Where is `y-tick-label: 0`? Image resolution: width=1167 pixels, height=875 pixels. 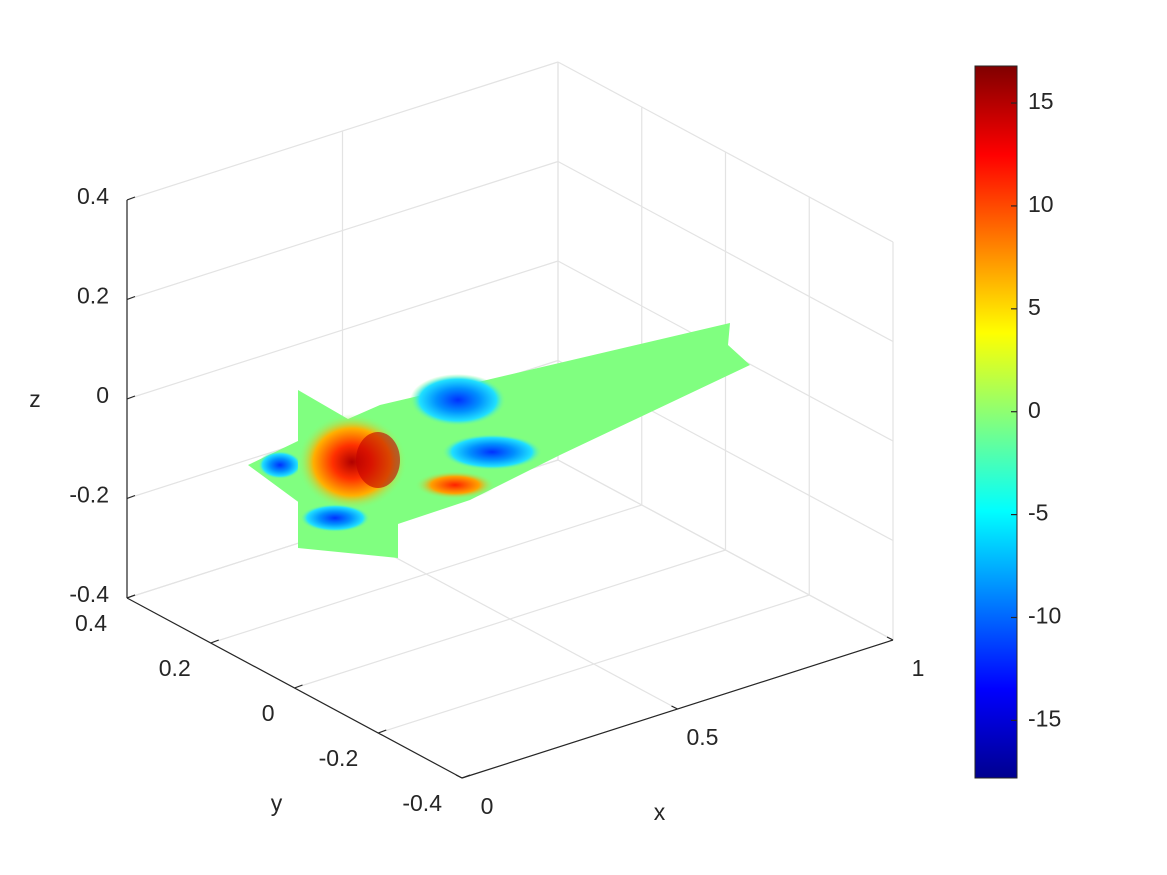 y-tick-label: 0 is located at coordinates (268, 713).